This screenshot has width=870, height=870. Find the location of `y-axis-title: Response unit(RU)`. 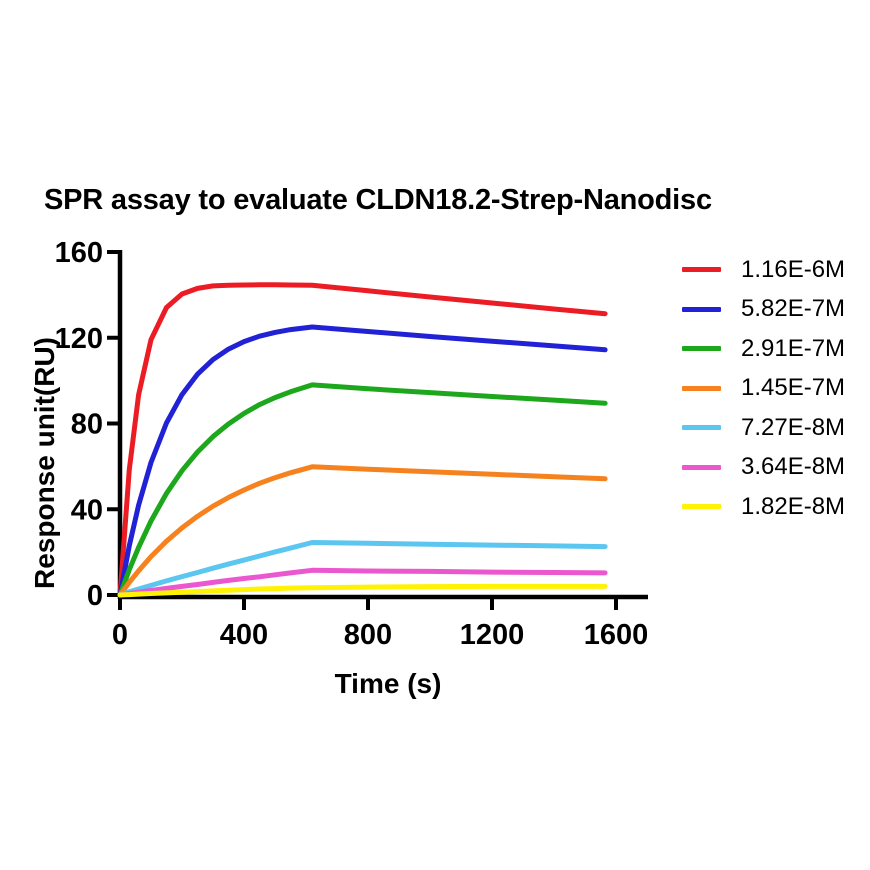

y-axis-title: Response unit(RU) is located at coordinates (44, 463).